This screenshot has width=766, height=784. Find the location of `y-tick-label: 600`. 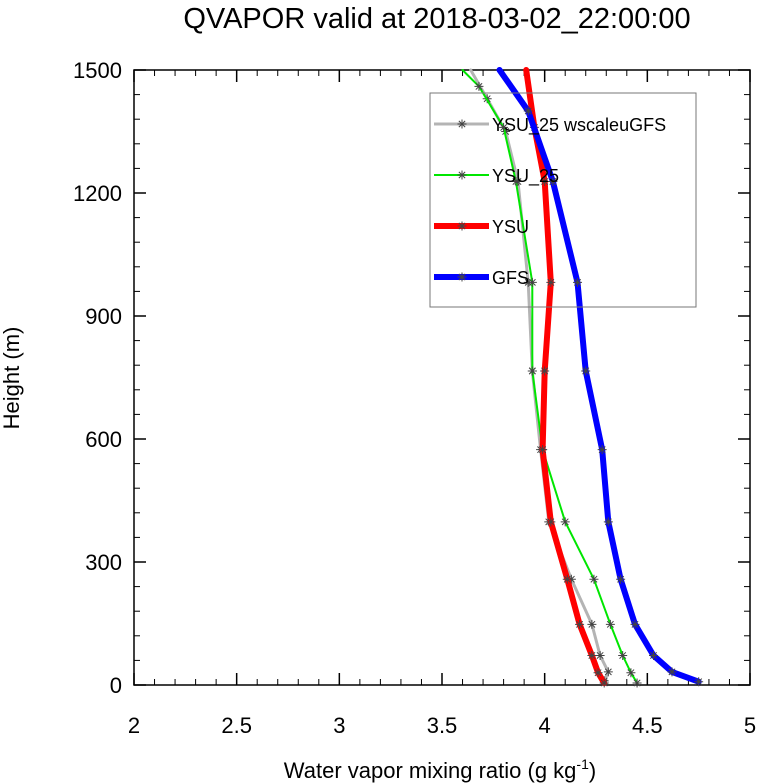

y-tick-label: 600 is located at coordinates (103, 439).